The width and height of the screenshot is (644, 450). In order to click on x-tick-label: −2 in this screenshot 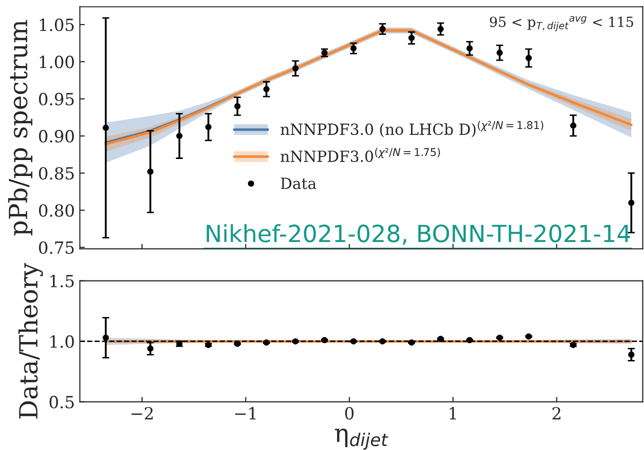, I will do `click(142, 413)`.